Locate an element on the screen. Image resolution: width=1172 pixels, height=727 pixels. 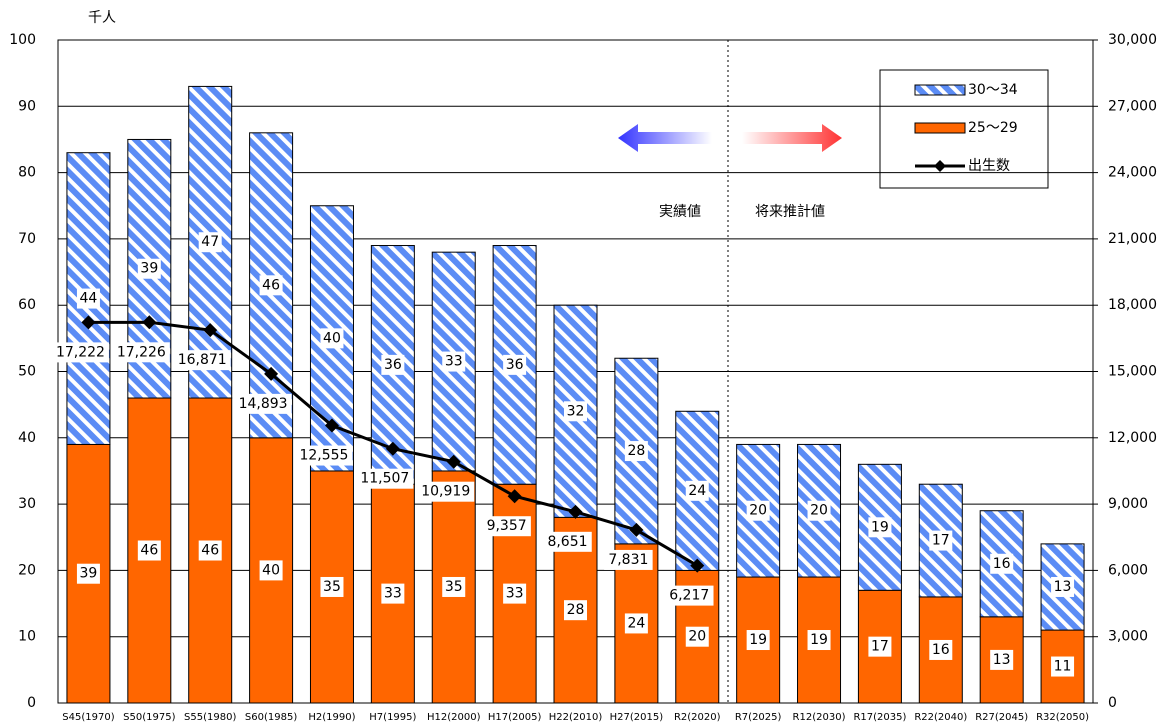
data-label: 47 is located at coordinates (210, 242).